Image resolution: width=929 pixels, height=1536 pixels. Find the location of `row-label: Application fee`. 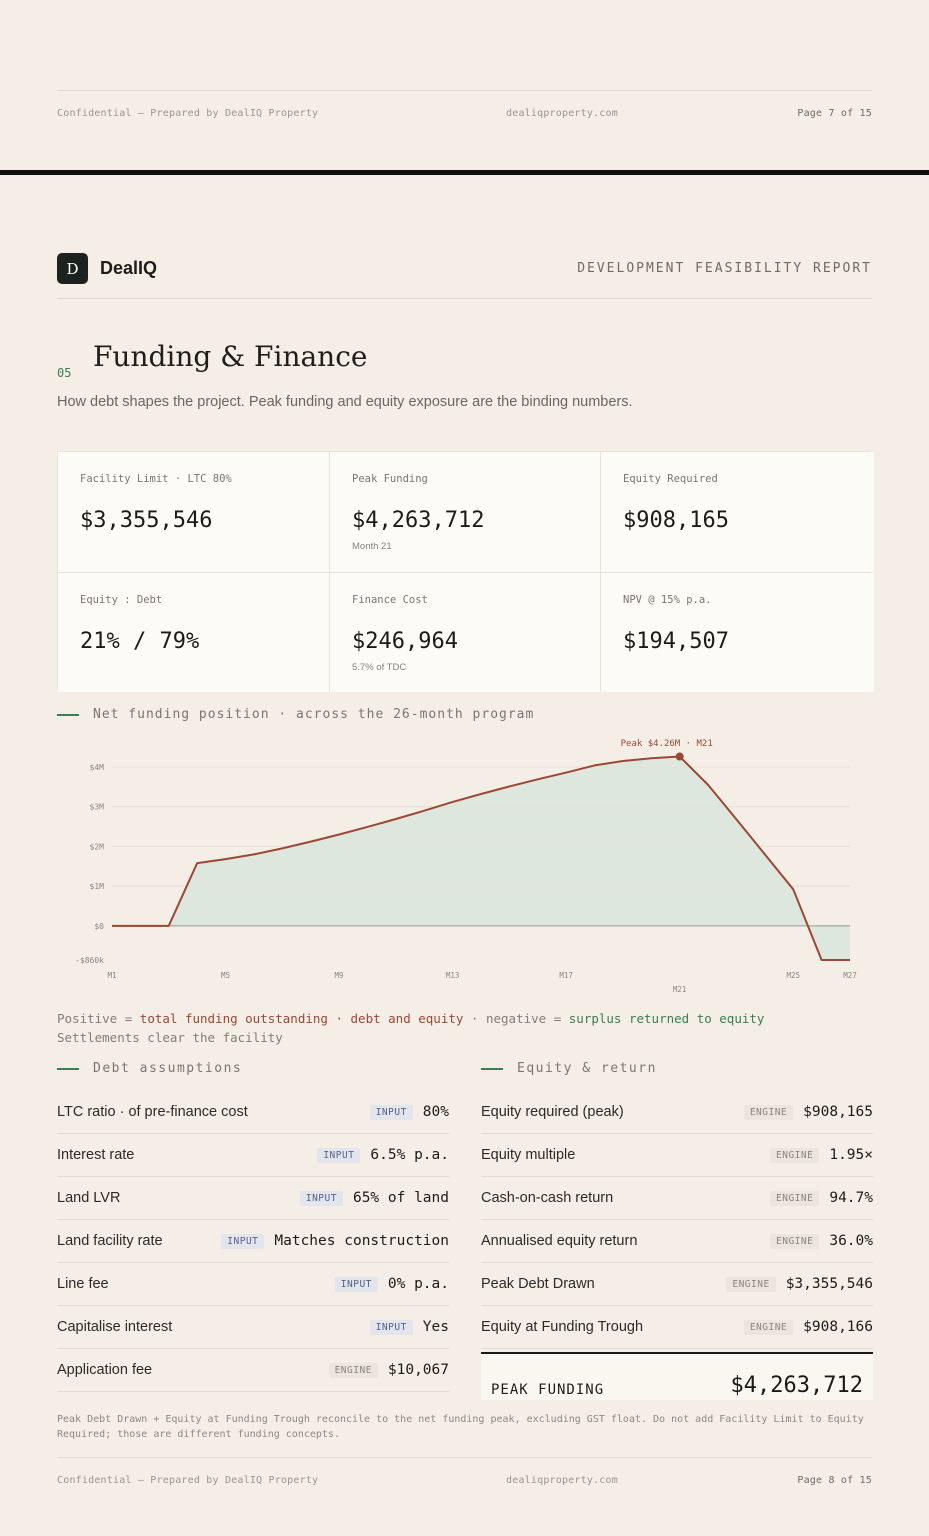

row-label: Application fee is located at coordinates (105, 1370).